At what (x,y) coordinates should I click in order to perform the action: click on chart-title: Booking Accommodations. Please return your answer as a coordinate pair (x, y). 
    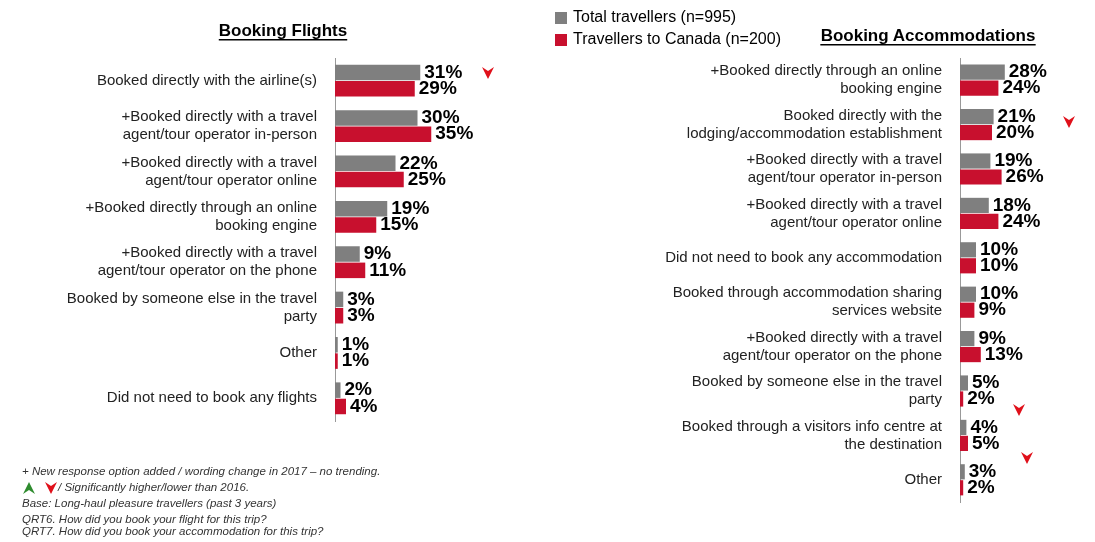
    Looking at the image, I should click on (928, 35).